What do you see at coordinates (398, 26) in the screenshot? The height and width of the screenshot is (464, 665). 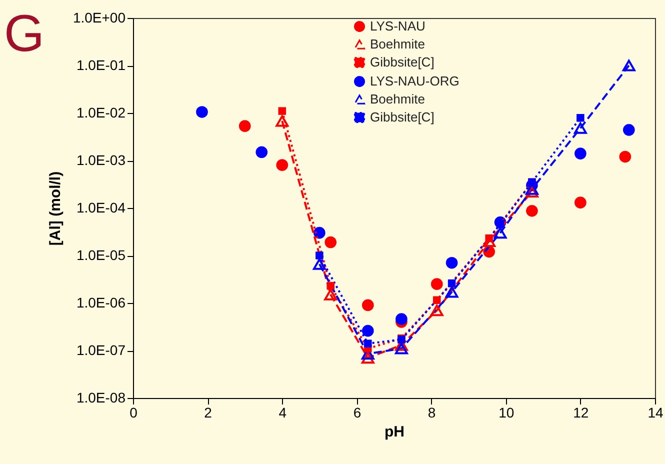 I see `legend-label: LYS-NAU` at bounding box center [398, 26].